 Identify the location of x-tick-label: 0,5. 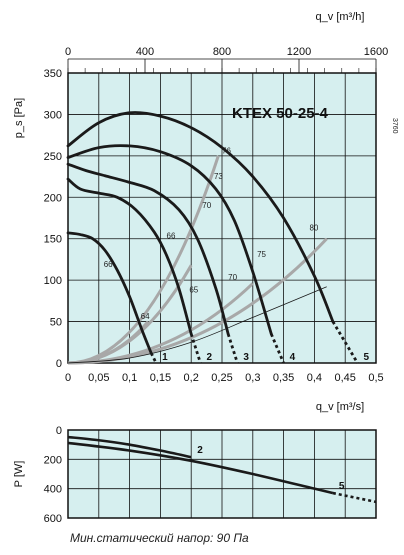
(375, 378).